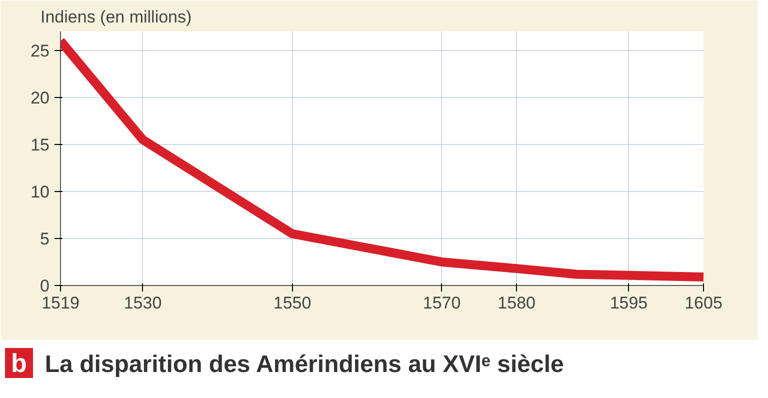 The image size is (768, 398). Describe the element at coordinates (304, 364) in the screenshot. I see `text: La disparition des Amérindiens au XVIᵉ siècle` at that location.